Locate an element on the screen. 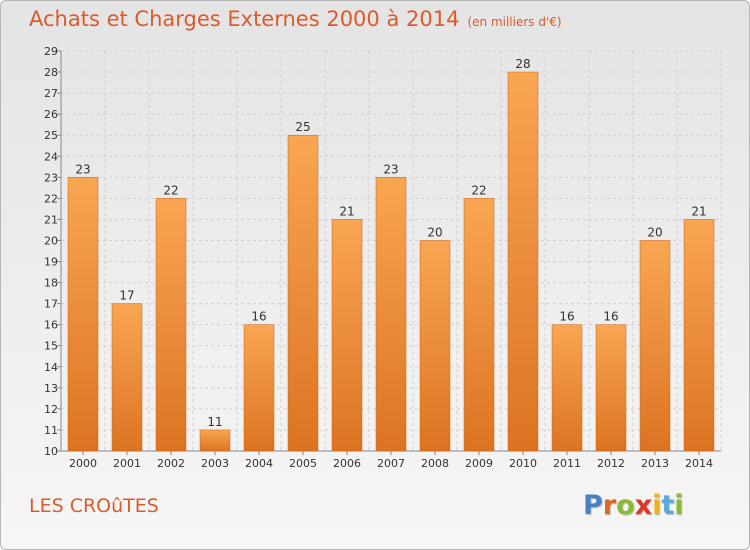  x-tick-label: 2007 is located at coordinates (391, 463).